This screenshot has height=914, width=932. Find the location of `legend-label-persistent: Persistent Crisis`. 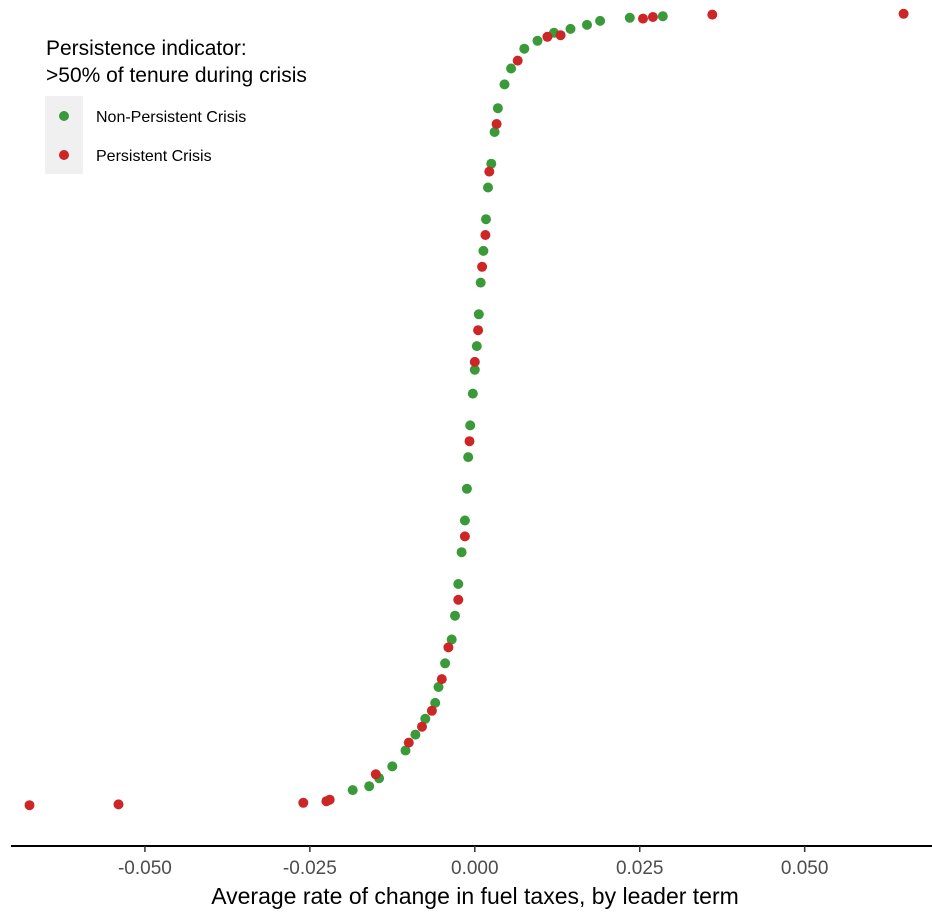

legend-label-persistent: Persistent Crisis is located at coordinates (154, 156).